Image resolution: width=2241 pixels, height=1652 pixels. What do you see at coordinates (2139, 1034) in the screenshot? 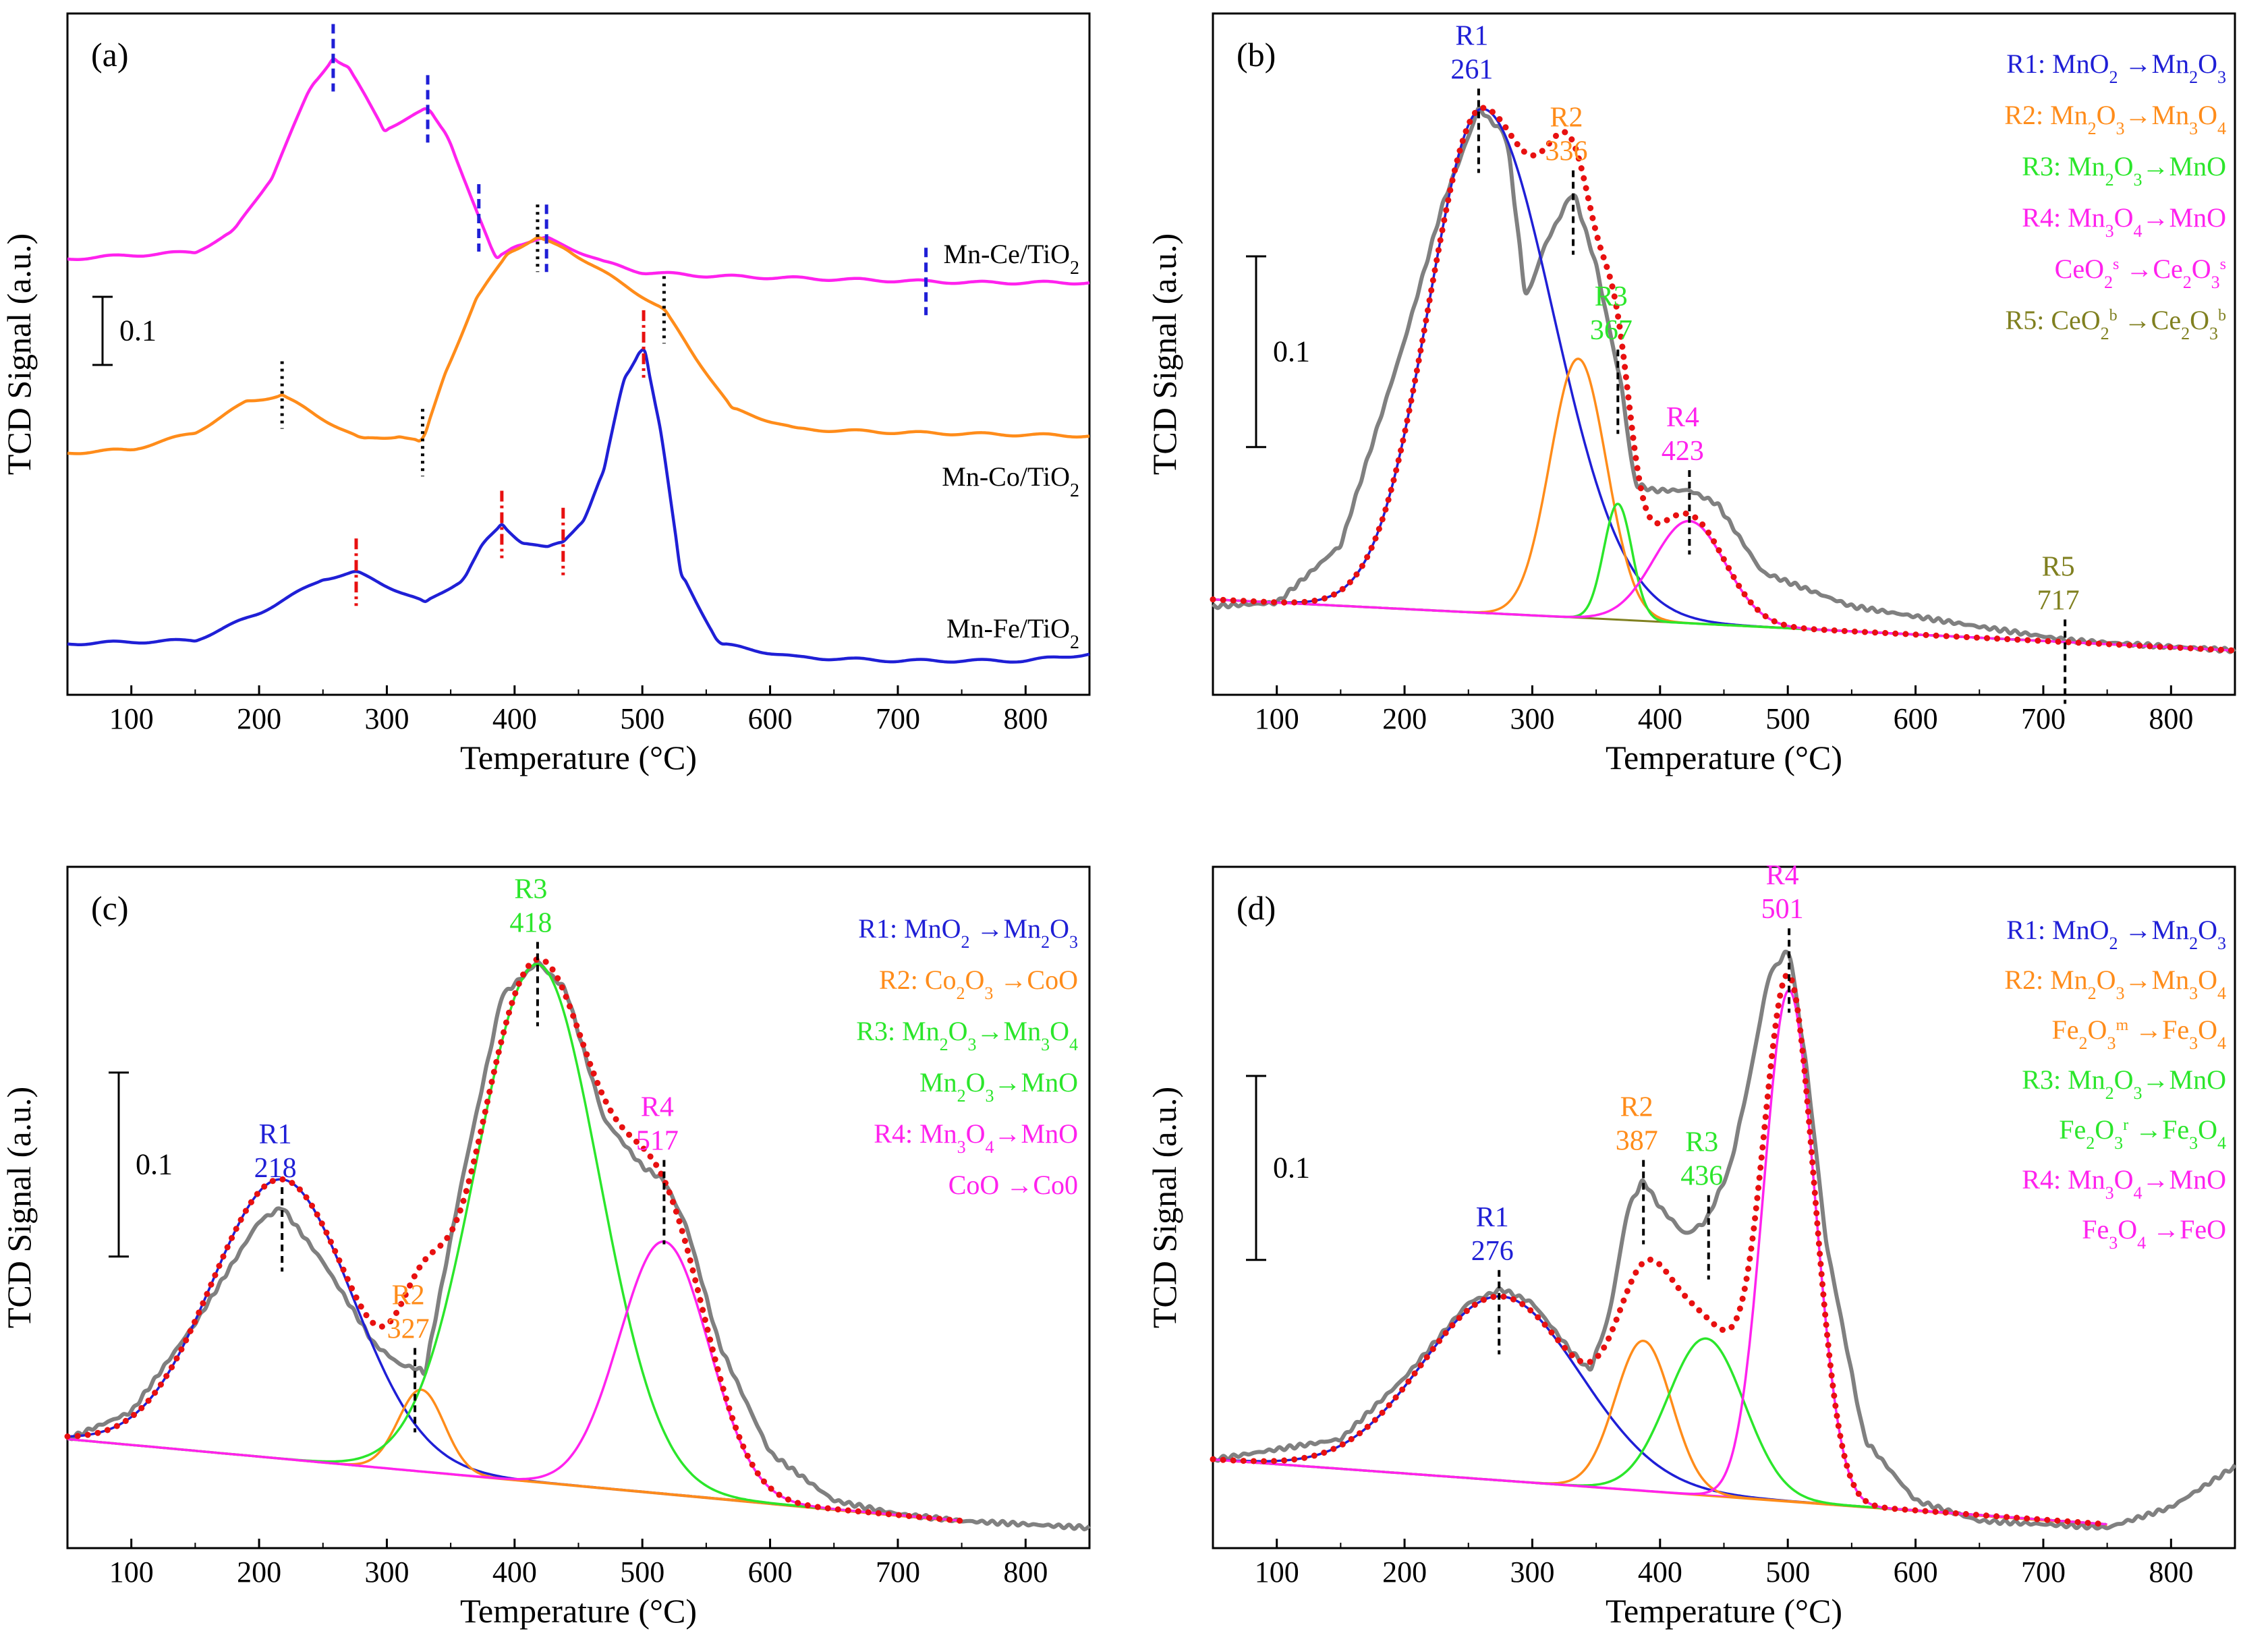
I see `legend-entry: Fe2O3m →Fe3O4` at bounding box center [2139, 1034].